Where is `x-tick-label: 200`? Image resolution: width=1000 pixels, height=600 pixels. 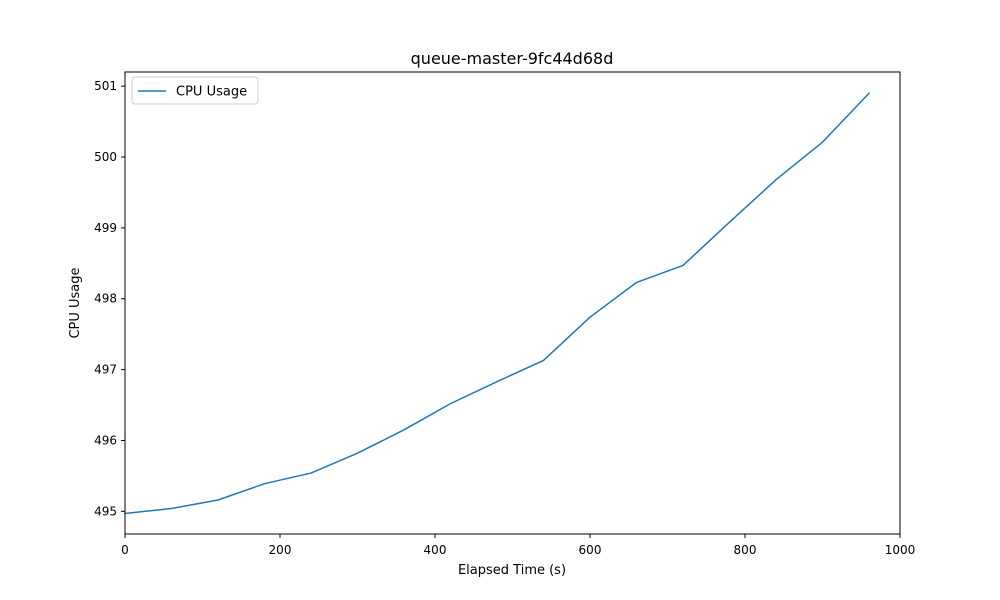 x-tick-label: 200 is located at coordinates (280, 550).